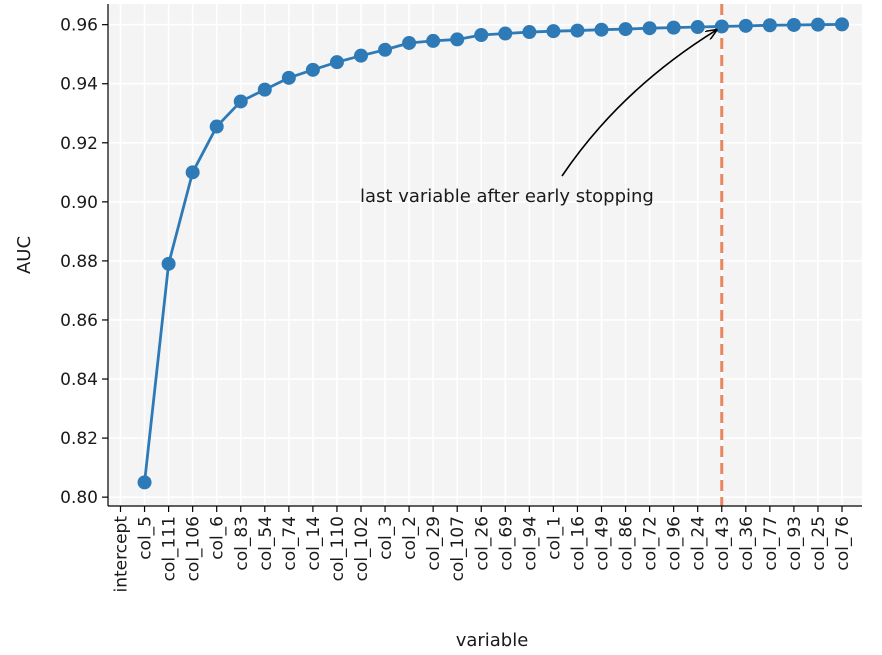 This screenshot has width=882, height=655. Describe the element at coordinates (578, 543) in the screenshot. I see `x-tick-label-col-16: col_16` at that location.